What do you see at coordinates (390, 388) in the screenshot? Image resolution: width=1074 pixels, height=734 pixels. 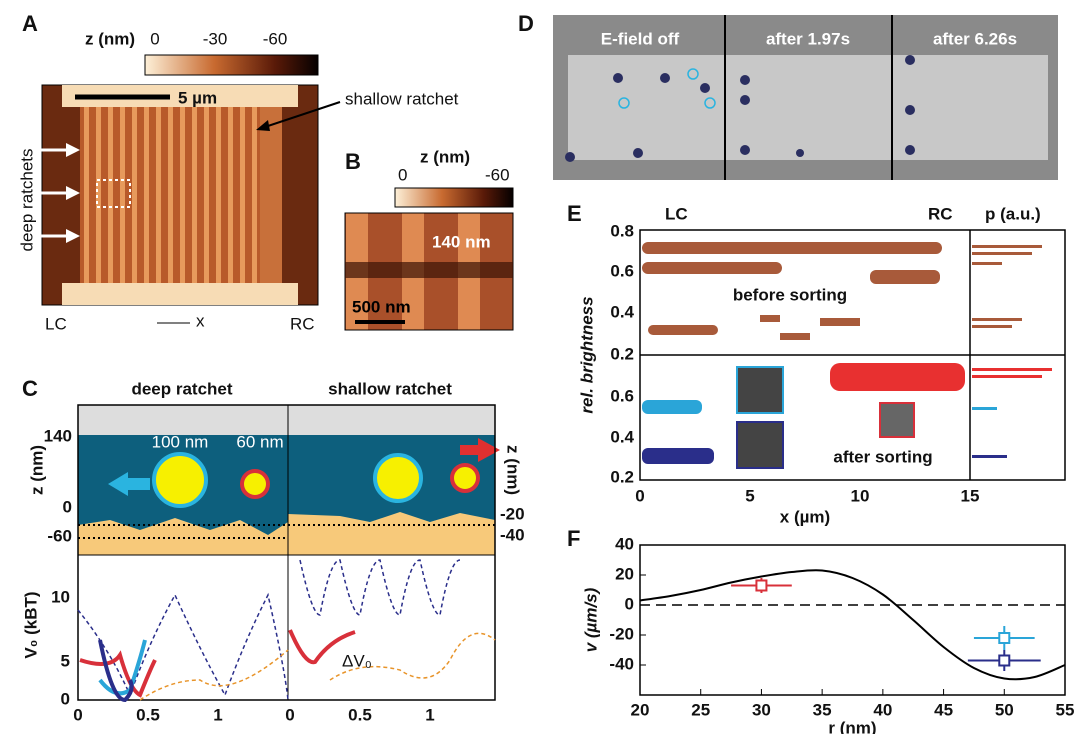 I see `header: shallow ratchet` at bounding box center [390, 388].